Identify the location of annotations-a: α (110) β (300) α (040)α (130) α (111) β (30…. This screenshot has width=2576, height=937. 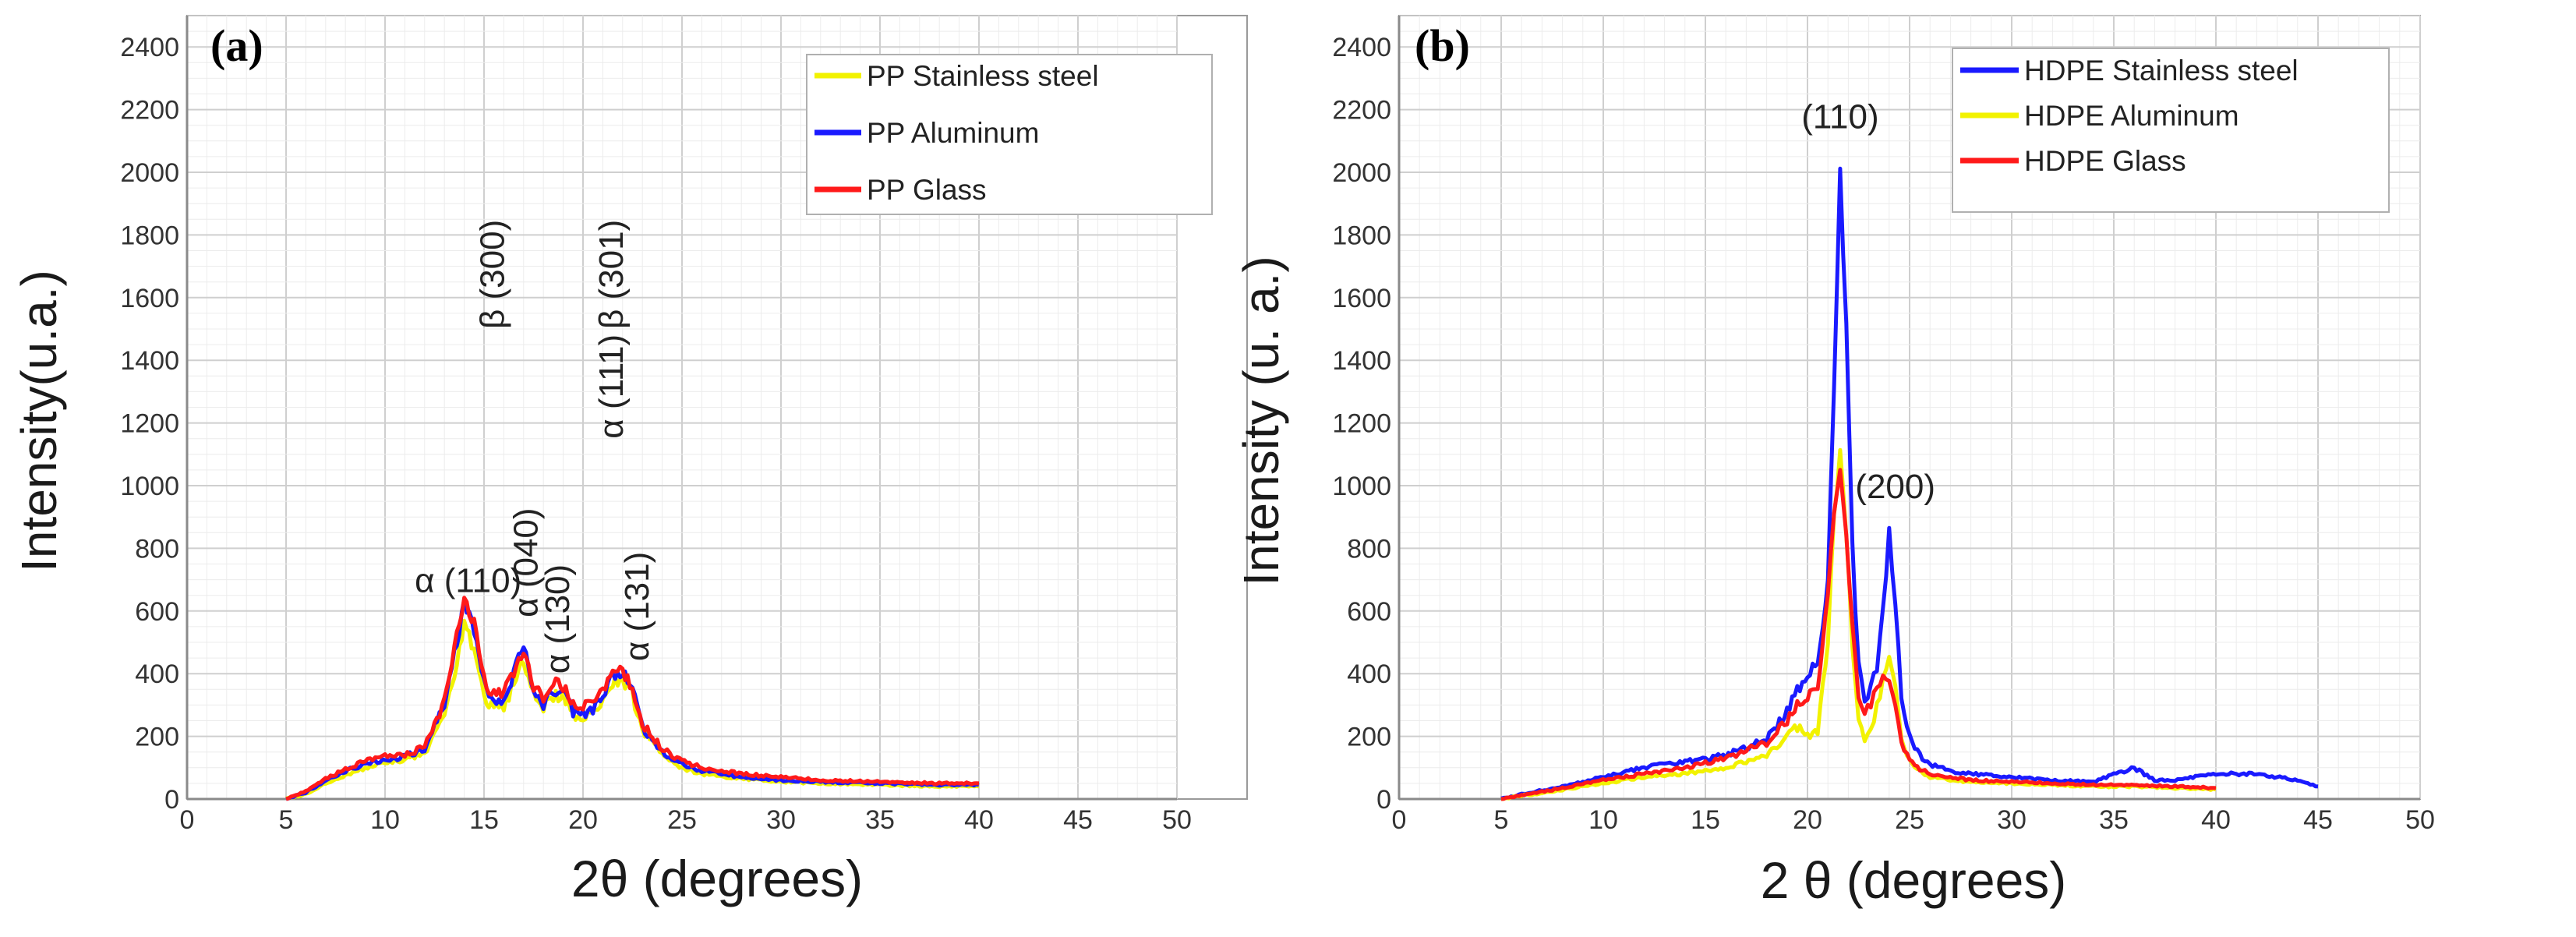
(535, 447).